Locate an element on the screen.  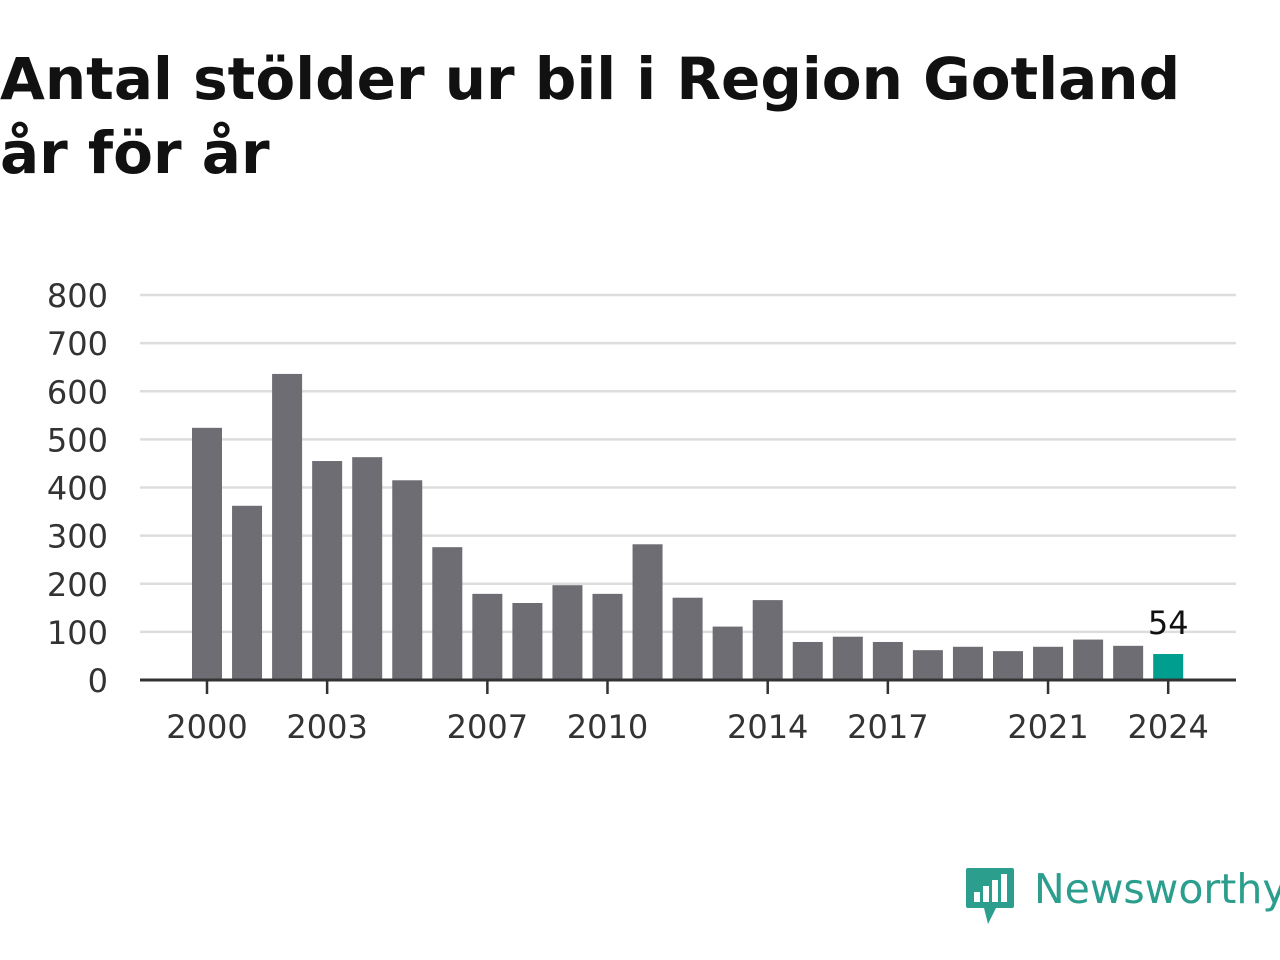
brand-name: Newsworthy is located at coordinates (1157, 889).